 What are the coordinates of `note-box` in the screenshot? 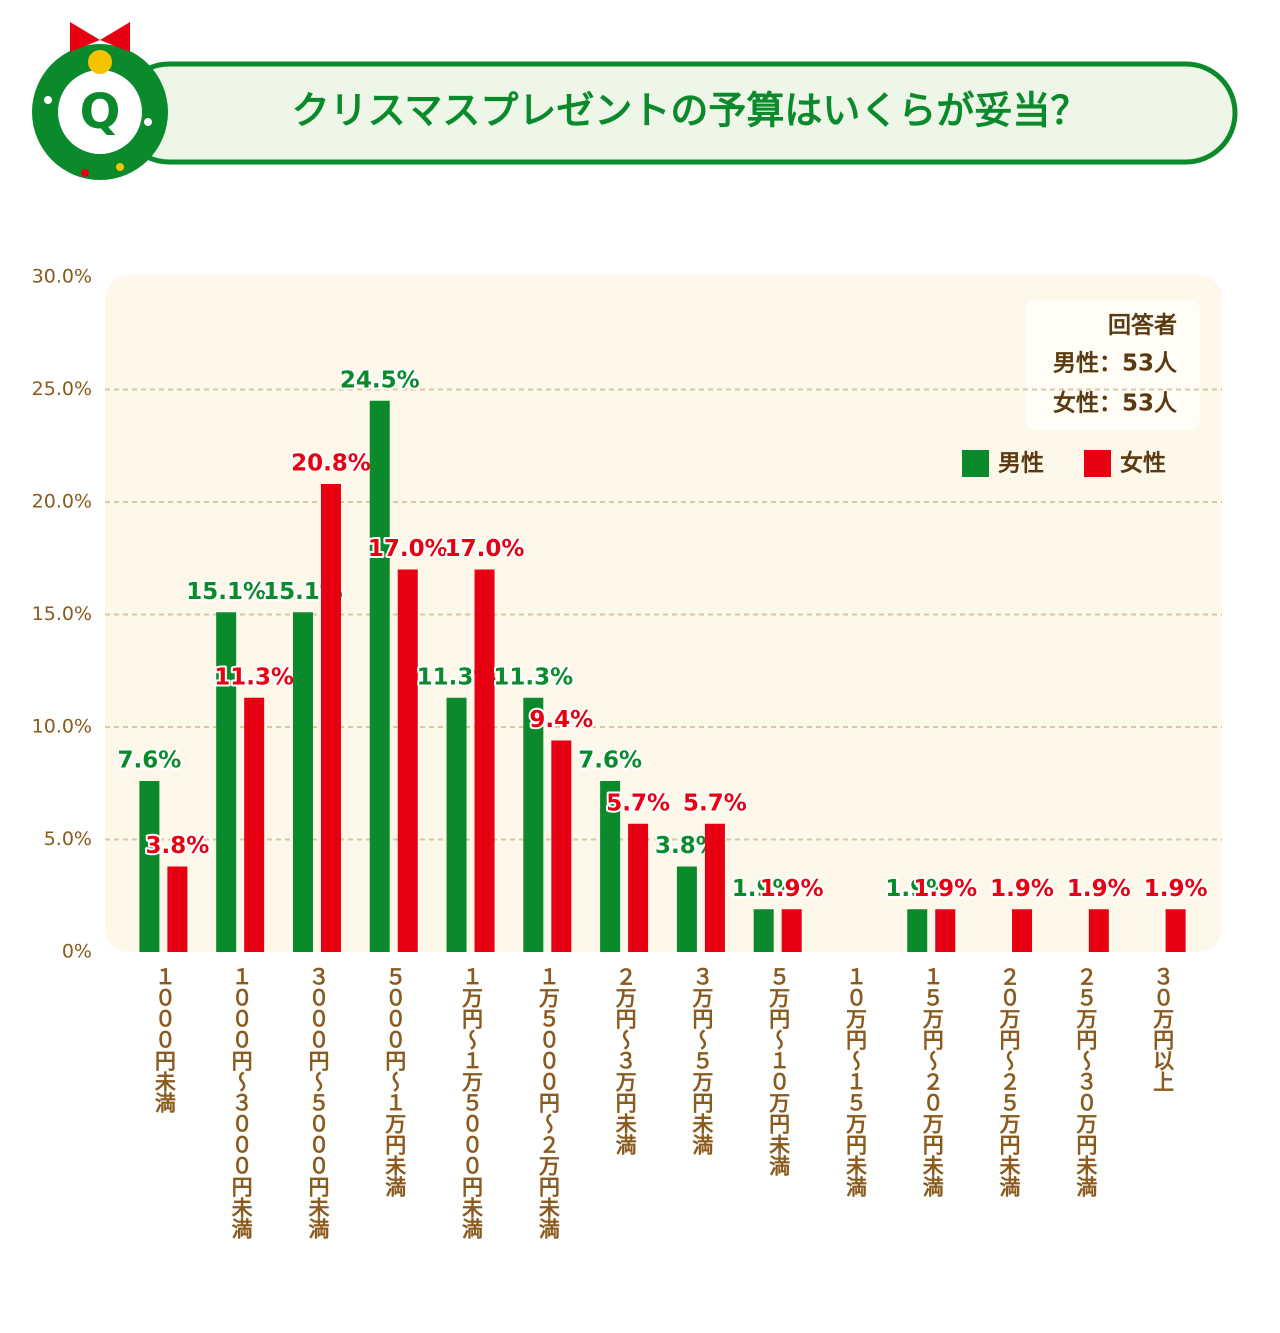 It's located at (1112, 365).